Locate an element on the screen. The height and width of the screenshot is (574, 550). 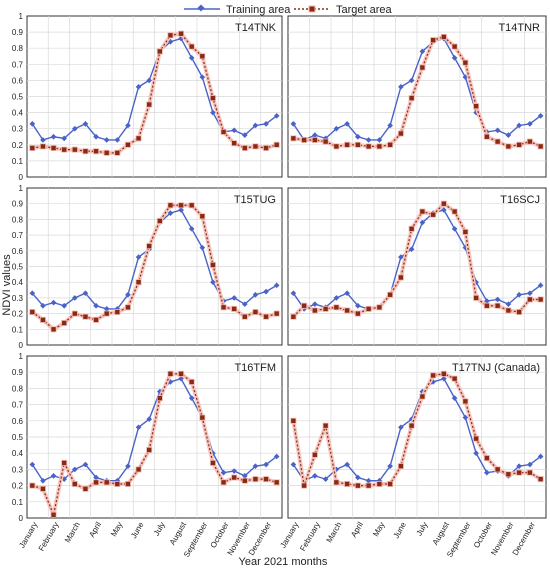
y-tick-label: 0.4 is located at coordinates (18, 282).